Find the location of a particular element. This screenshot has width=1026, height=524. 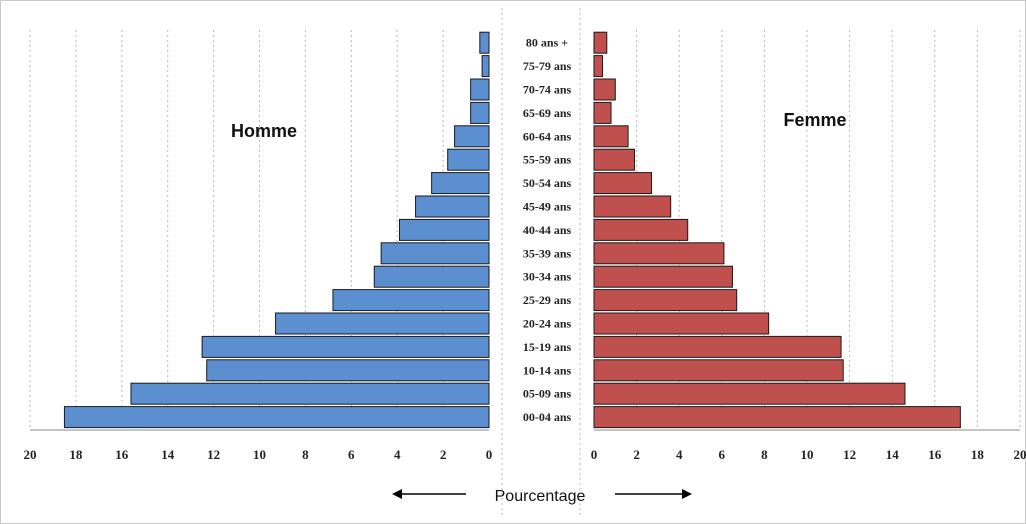

femme-series-label: Femme is located at coordinates (814, 120).